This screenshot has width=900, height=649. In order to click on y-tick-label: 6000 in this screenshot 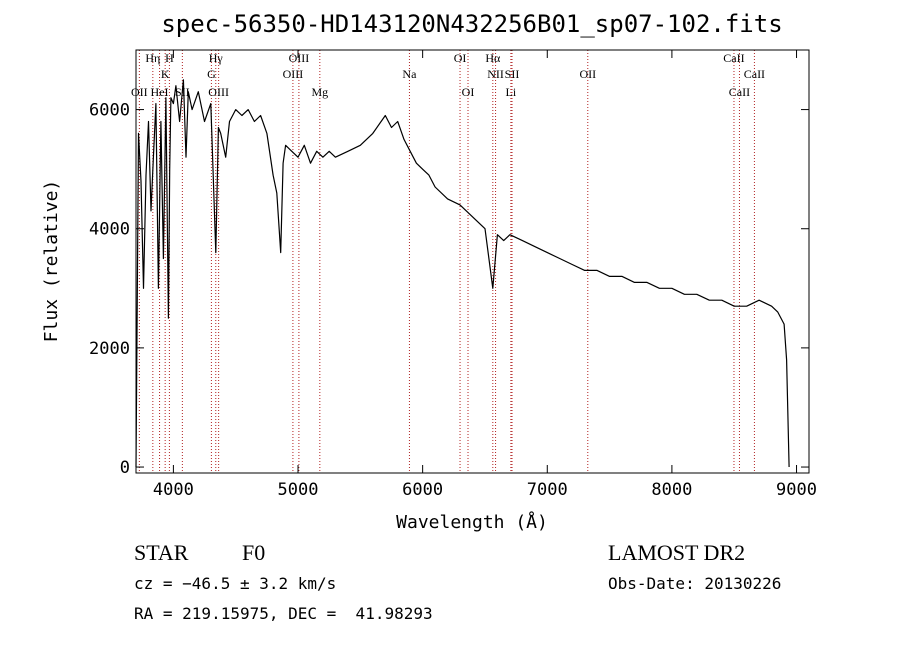, I will do `click(109, 111)`.